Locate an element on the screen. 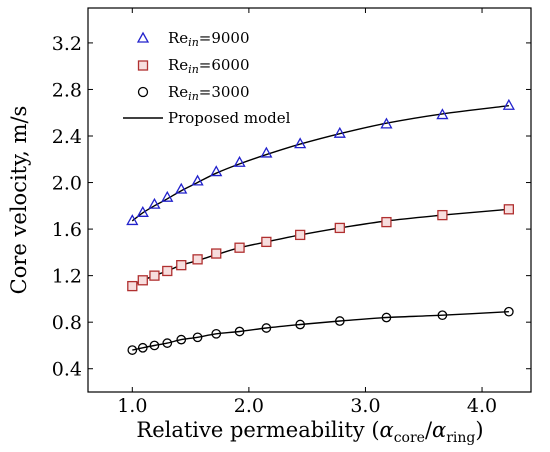  y-tick-label: 3.2 is located at coordinates (67, 44).